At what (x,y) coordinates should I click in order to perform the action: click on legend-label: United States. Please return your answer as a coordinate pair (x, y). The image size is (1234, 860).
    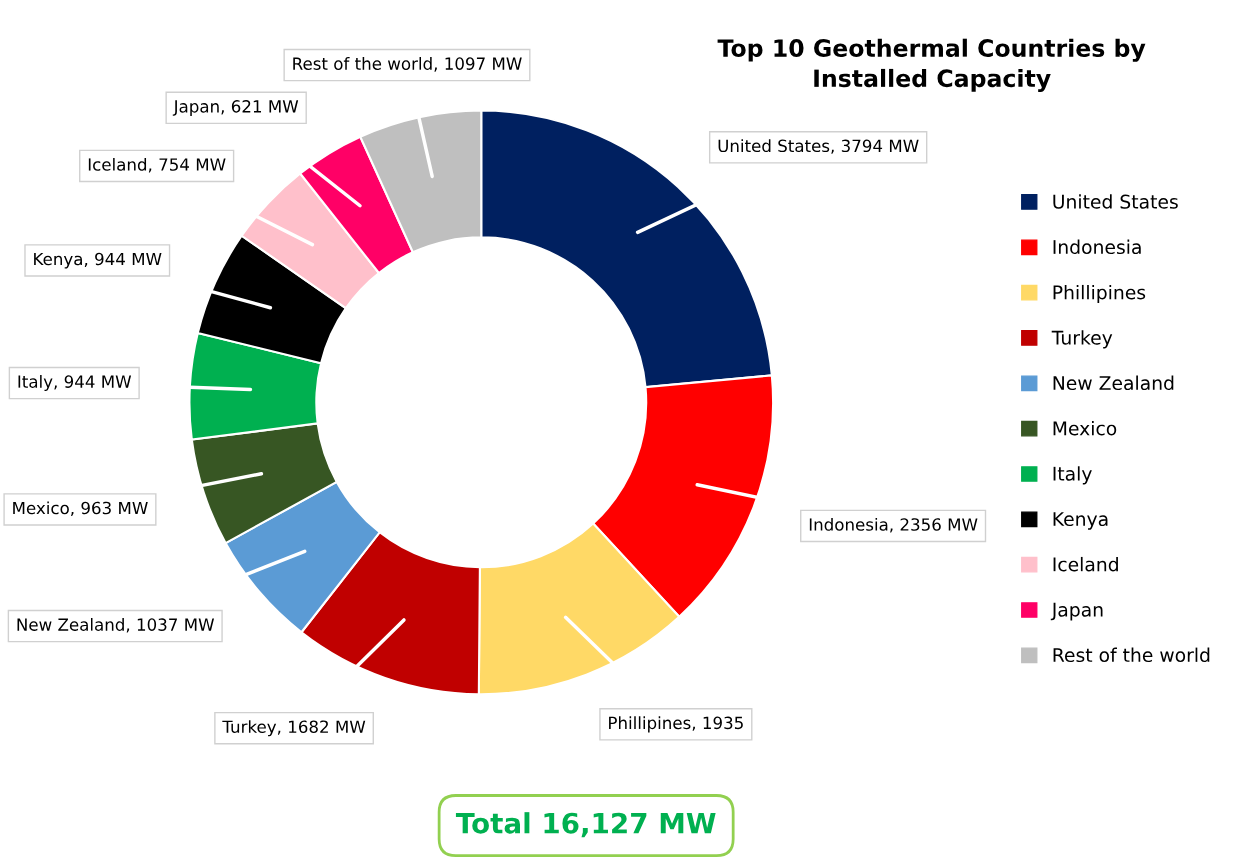
    Looking at the image, I should click on (1115, 201).